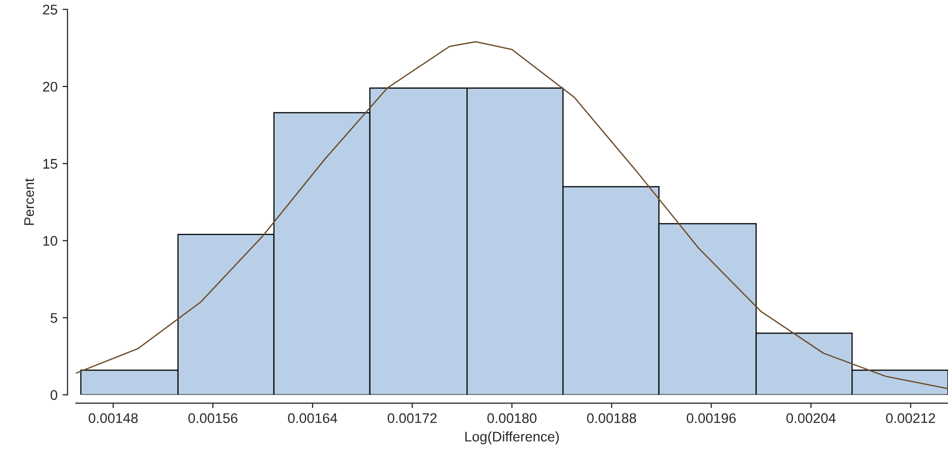  What do you see at coordinates (611, 418) in the screenshot?
I see `x-tick-label: 0.00188` at bounding box center [611, 418].